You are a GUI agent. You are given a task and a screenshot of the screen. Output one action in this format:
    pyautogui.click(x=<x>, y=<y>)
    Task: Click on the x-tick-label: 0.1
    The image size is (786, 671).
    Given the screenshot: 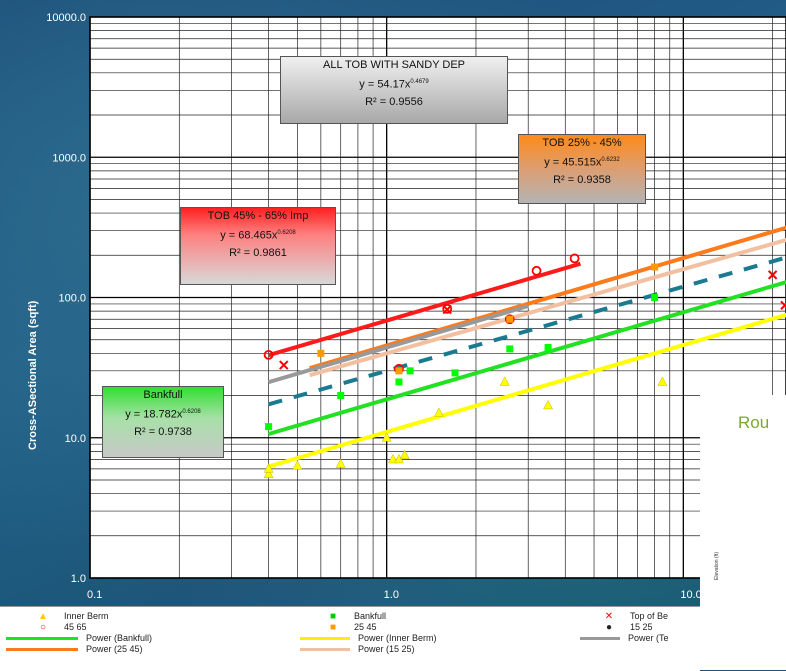 What is the action you would take?
    pyautogui.click(x=94, y=595)
    